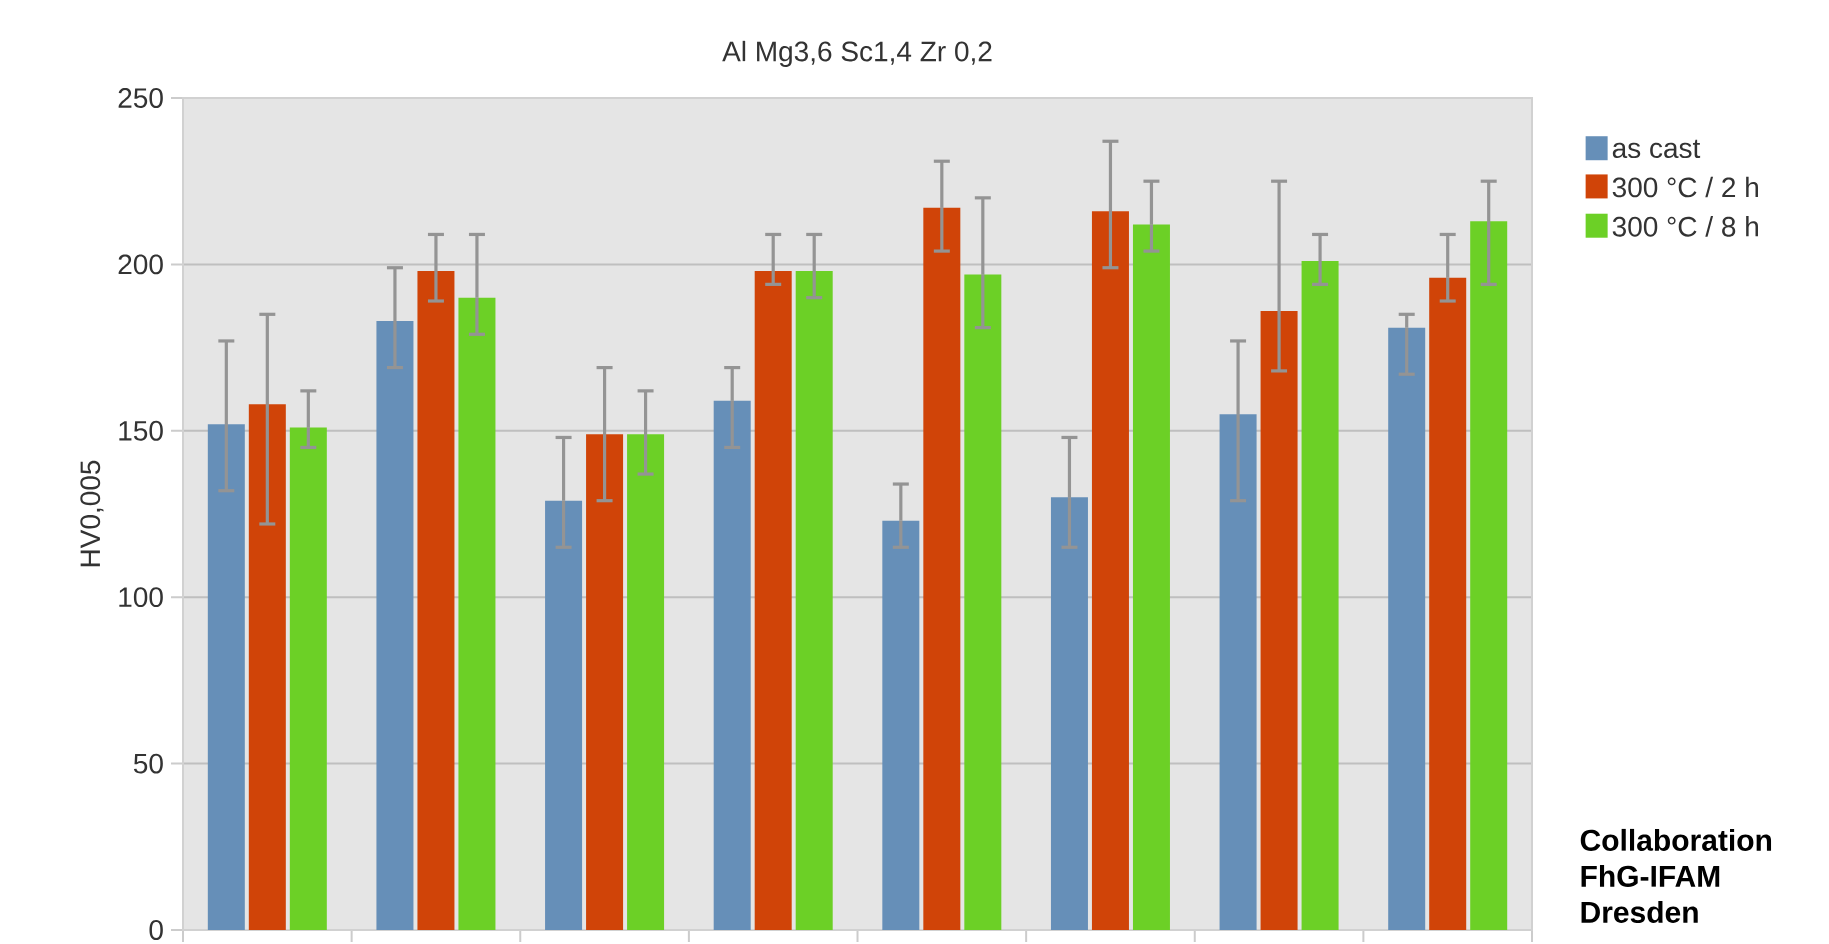 Image resolution: width=1829 pixels, height=944 pixels. I want to click on y-tick-label: 200, so click(140, 264).